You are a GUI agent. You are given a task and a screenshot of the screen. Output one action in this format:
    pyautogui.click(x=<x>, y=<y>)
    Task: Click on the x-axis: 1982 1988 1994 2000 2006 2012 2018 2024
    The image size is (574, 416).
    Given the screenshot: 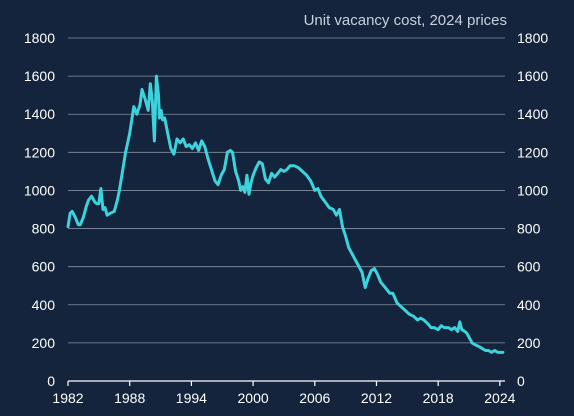 What is the action you would take?
    pyautogui.click(x=284, y=393)
    